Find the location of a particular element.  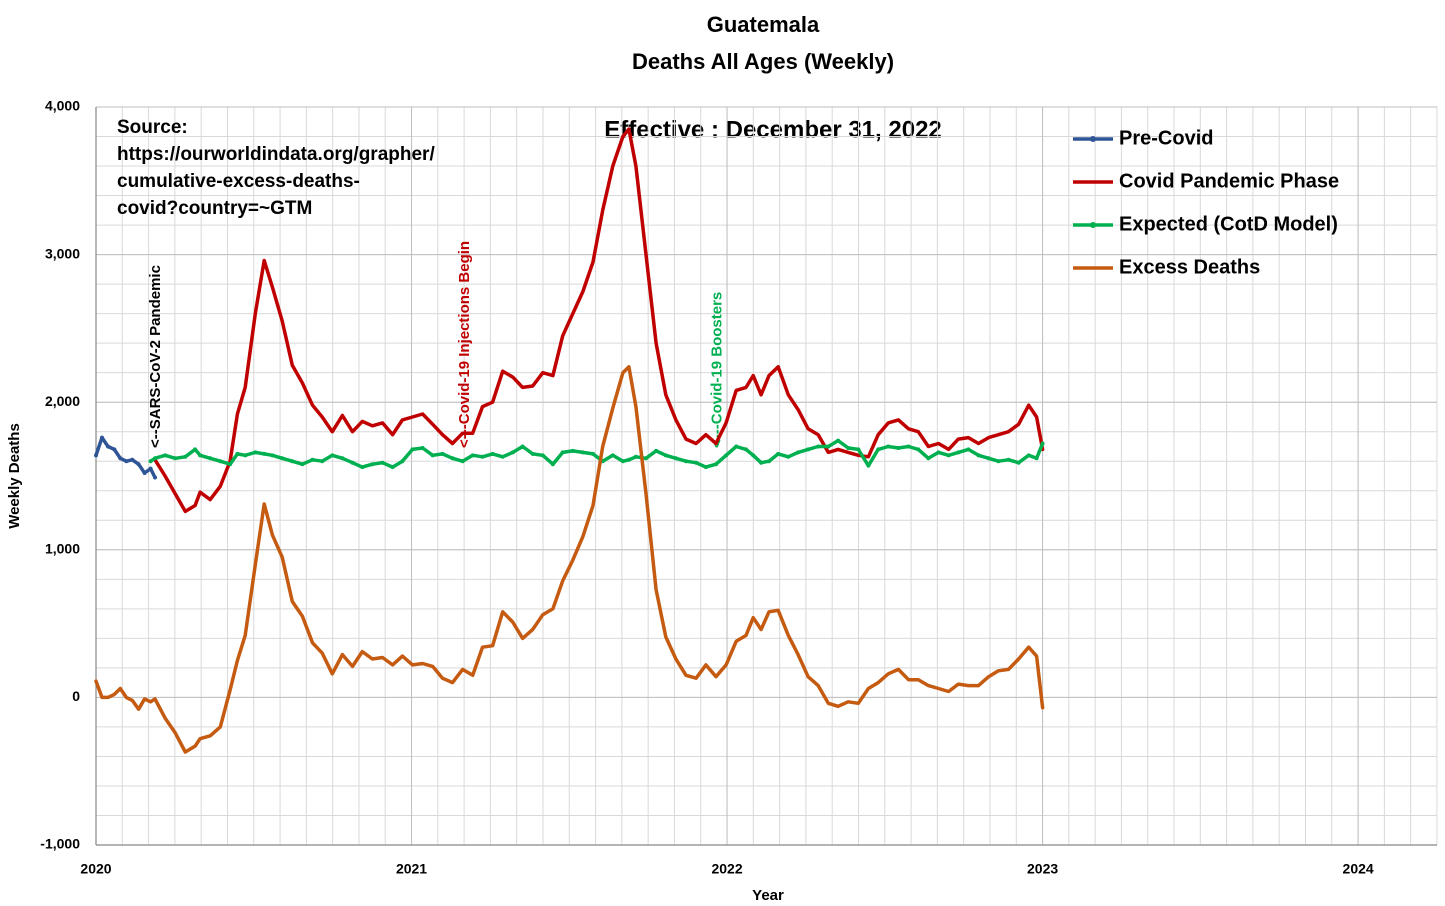

series-line is located at coordinates (596, 453).